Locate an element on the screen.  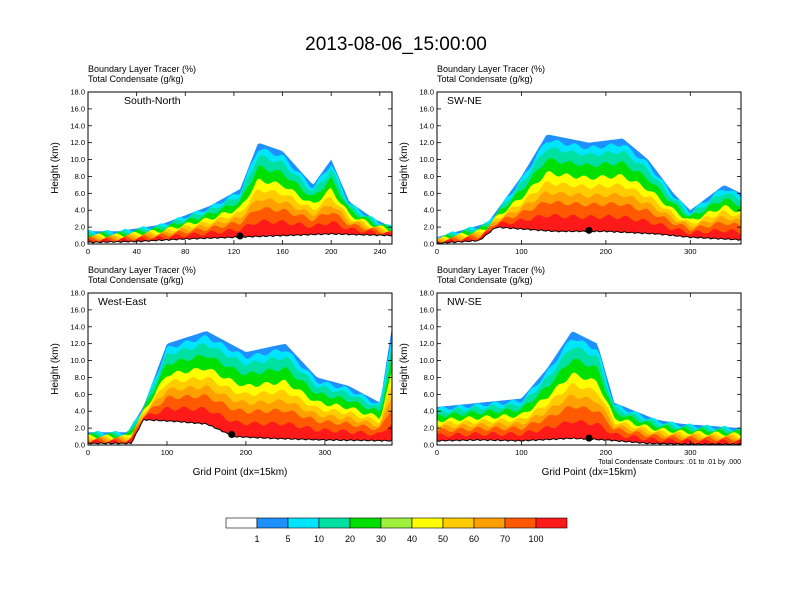
x-tick-label: 120 is located at coordinates (234, 251).